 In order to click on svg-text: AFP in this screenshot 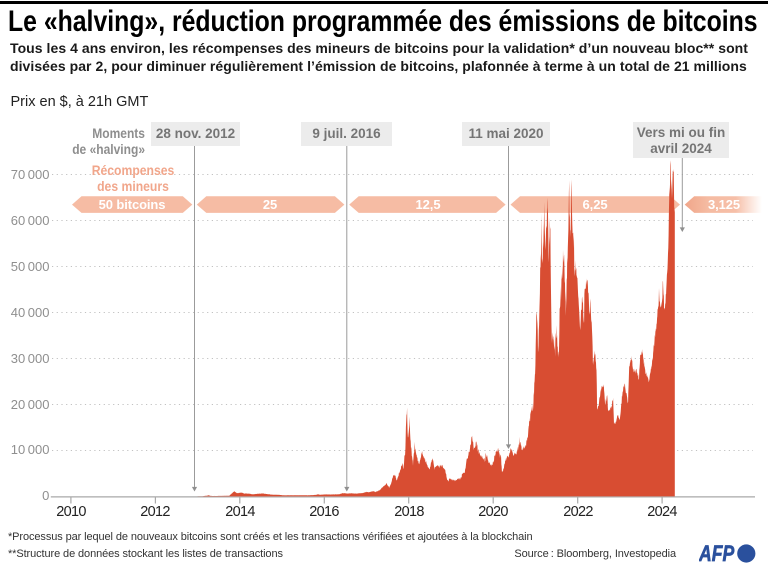, I will do `click(716, 554)`.